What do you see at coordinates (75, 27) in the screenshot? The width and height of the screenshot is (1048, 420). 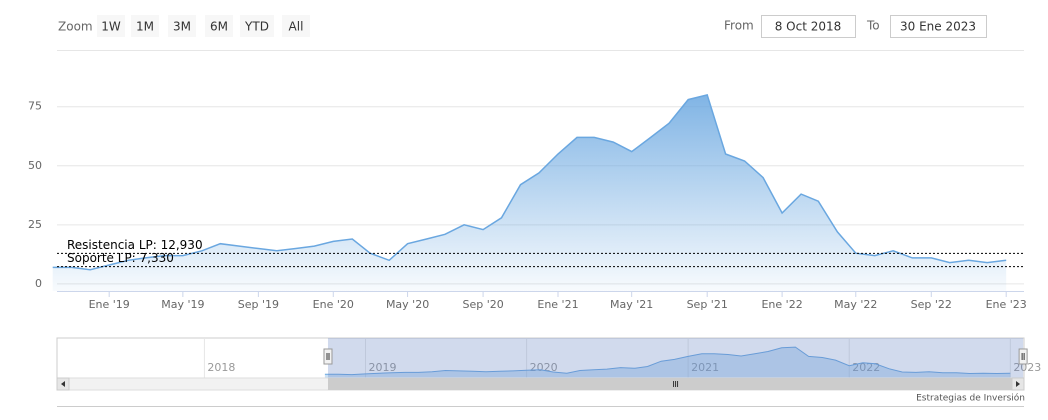 I see `zoom-label: Zoom` at bounding box center [75, 27].